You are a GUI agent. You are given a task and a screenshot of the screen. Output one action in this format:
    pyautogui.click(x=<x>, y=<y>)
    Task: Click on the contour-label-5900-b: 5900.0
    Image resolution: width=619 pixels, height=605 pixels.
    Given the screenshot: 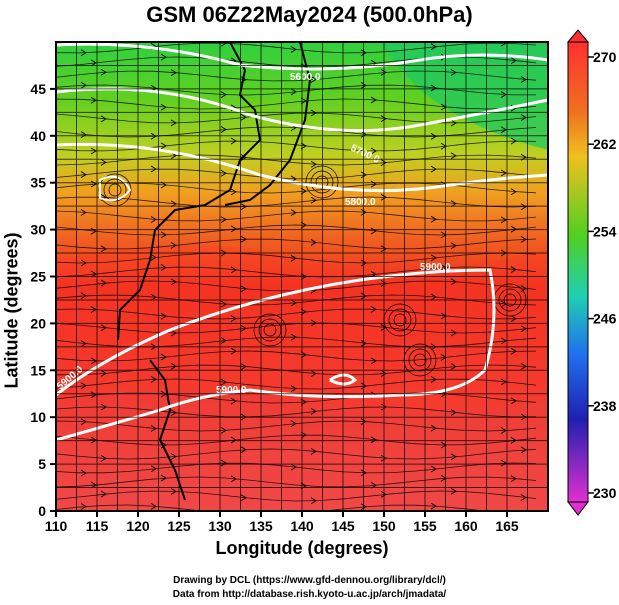 What is the action you would take?
    pyautogui.click(x=231, y=390)
    